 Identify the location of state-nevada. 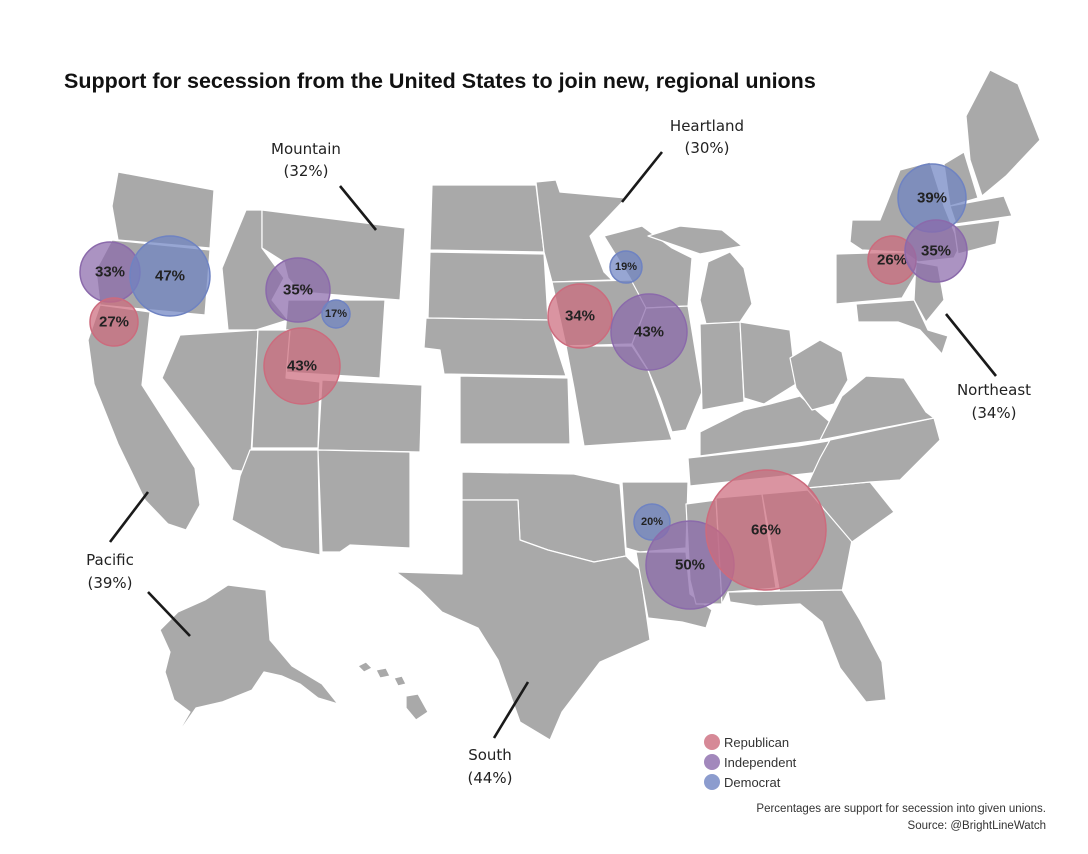
(210, 401).